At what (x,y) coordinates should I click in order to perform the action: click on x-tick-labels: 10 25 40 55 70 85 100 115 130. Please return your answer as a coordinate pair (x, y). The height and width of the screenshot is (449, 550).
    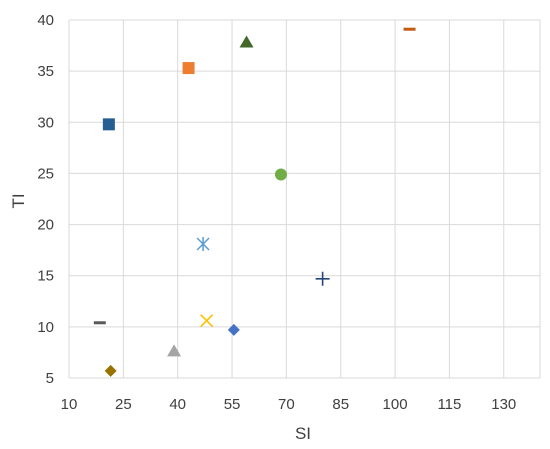
    Looking at the image, I should click on (289, 404).